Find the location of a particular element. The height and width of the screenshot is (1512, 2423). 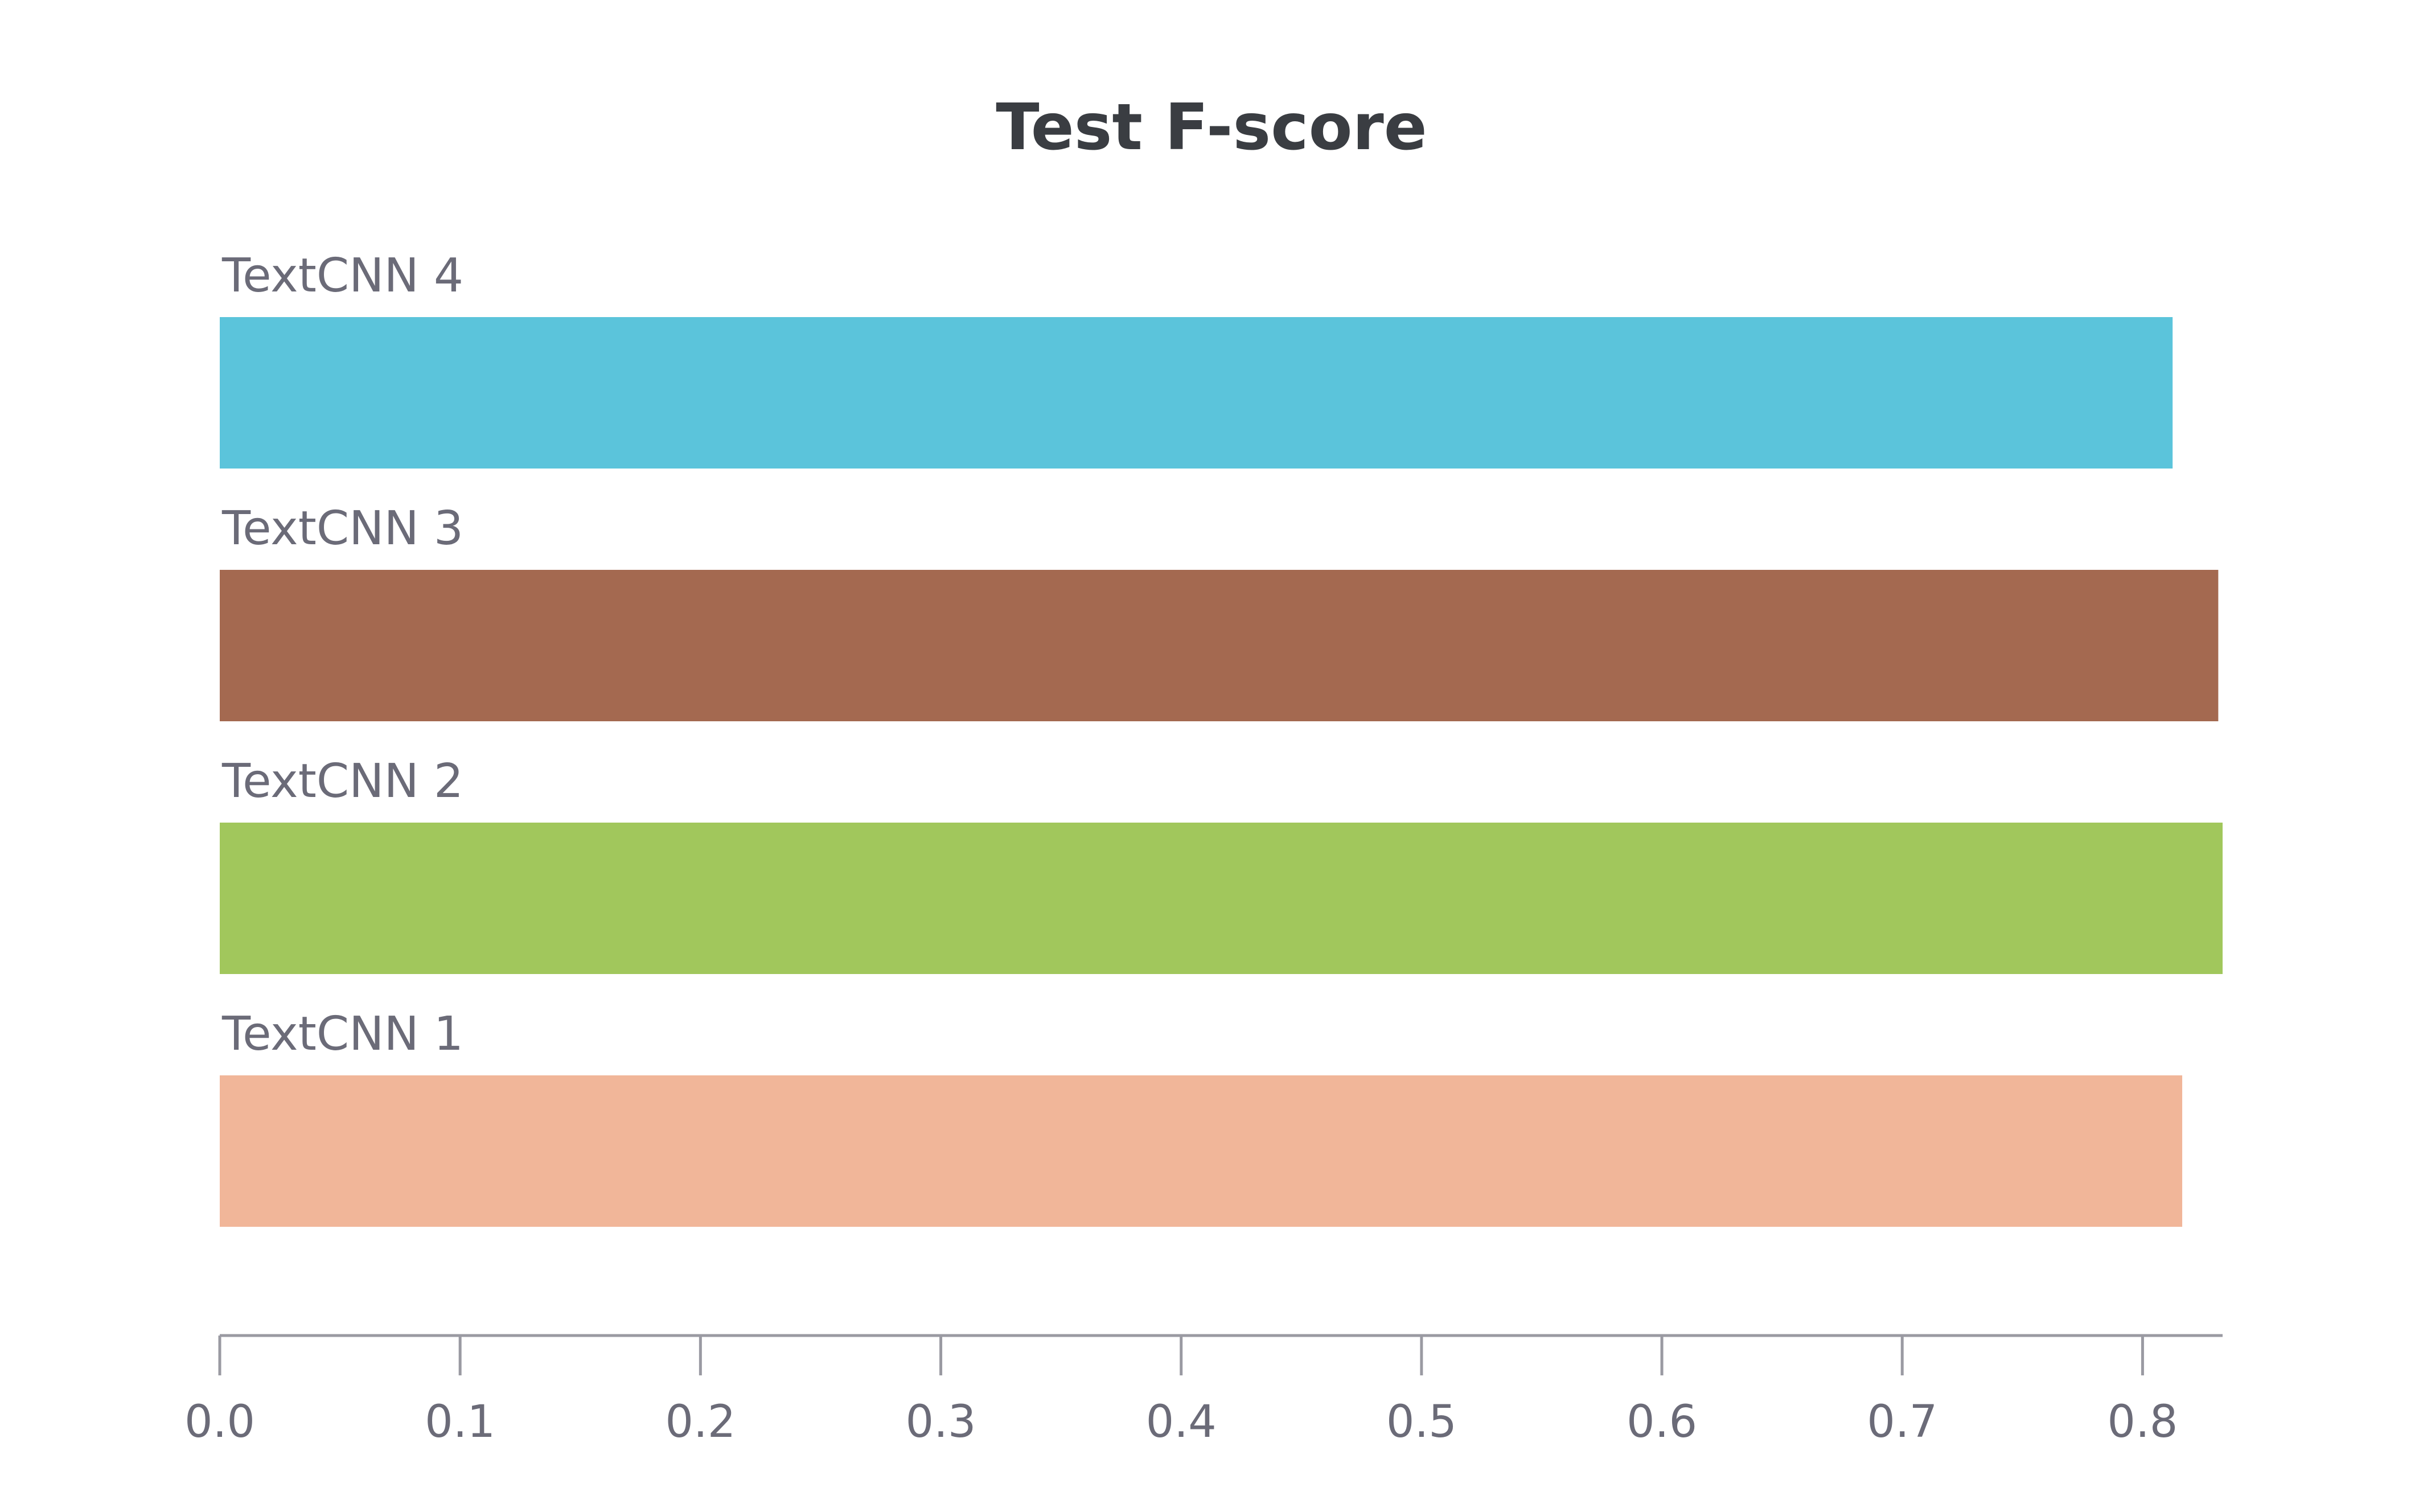

bar-label: TextCNN 4 is located at coordinates (342, 276).